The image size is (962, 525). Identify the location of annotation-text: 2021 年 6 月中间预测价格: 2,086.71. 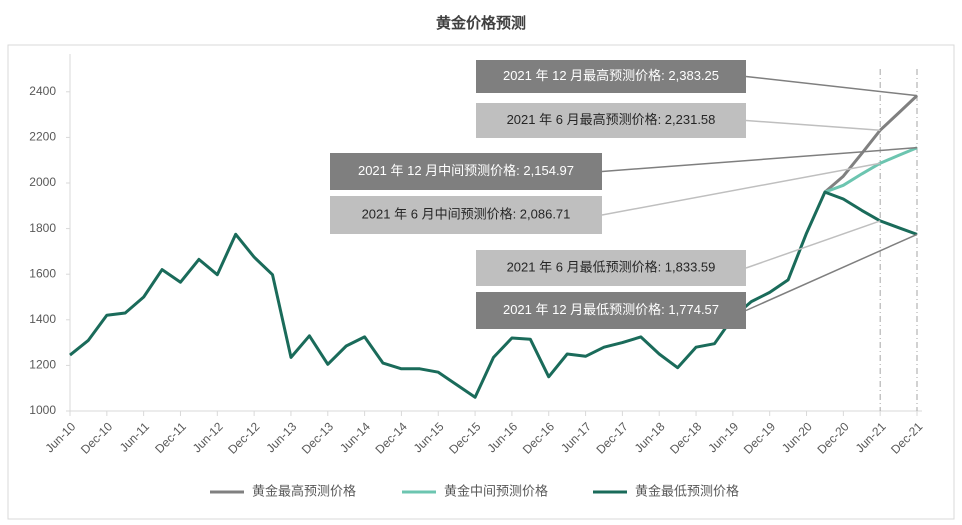
(466, 213).